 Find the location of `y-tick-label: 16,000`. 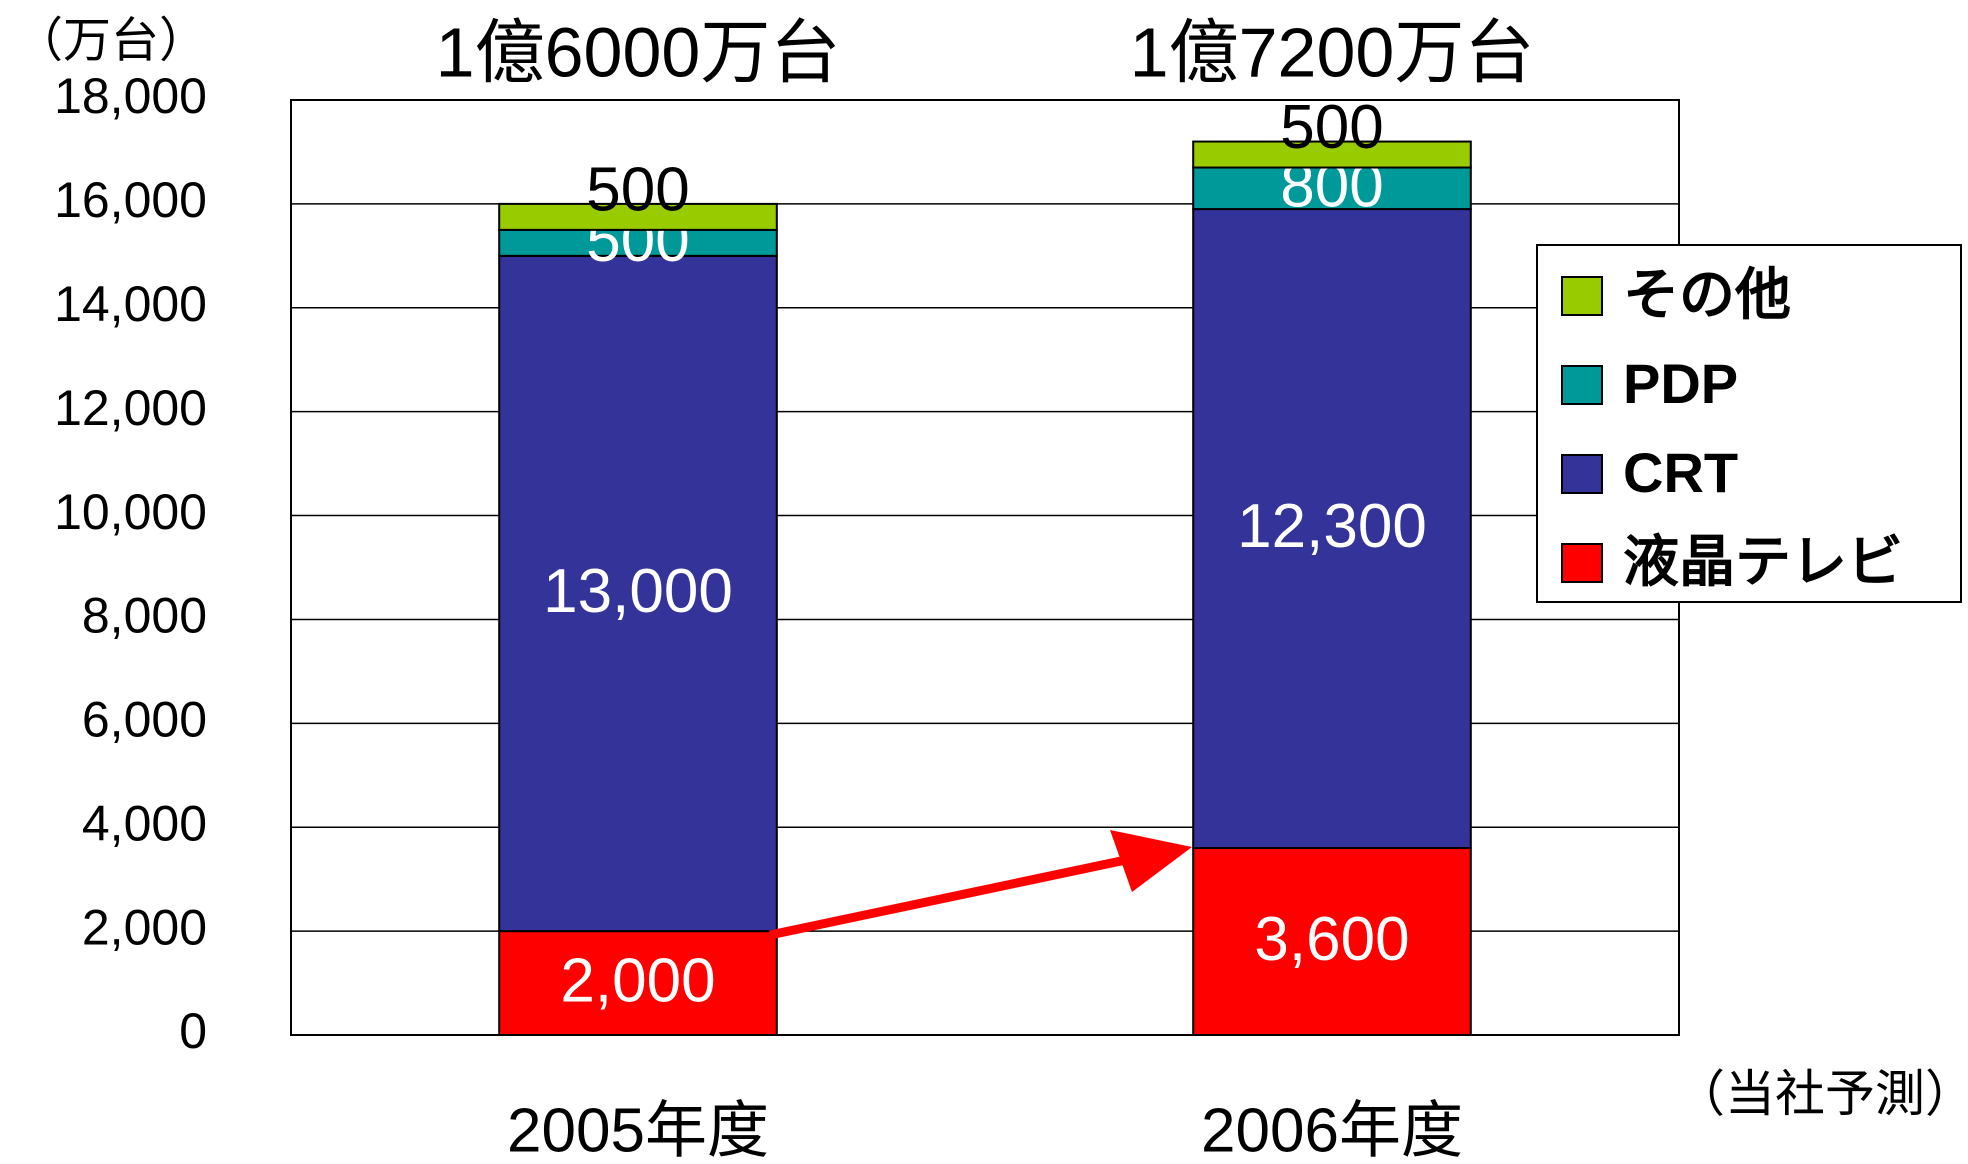

y-tick-label: 16,000 is located at coordinates (130, 200).